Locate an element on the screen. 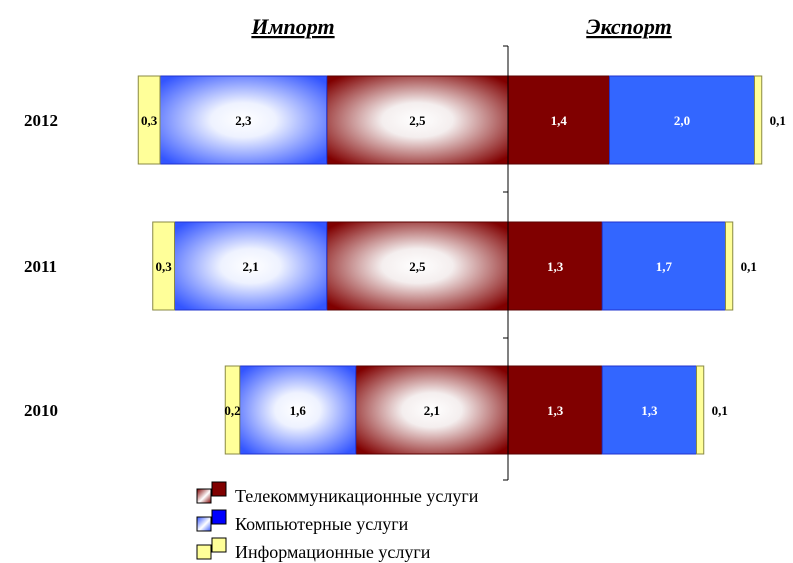 The width and height of the screenshot is (793, 563). legend-swatch-export-computer is located at coordinates (219, 517).